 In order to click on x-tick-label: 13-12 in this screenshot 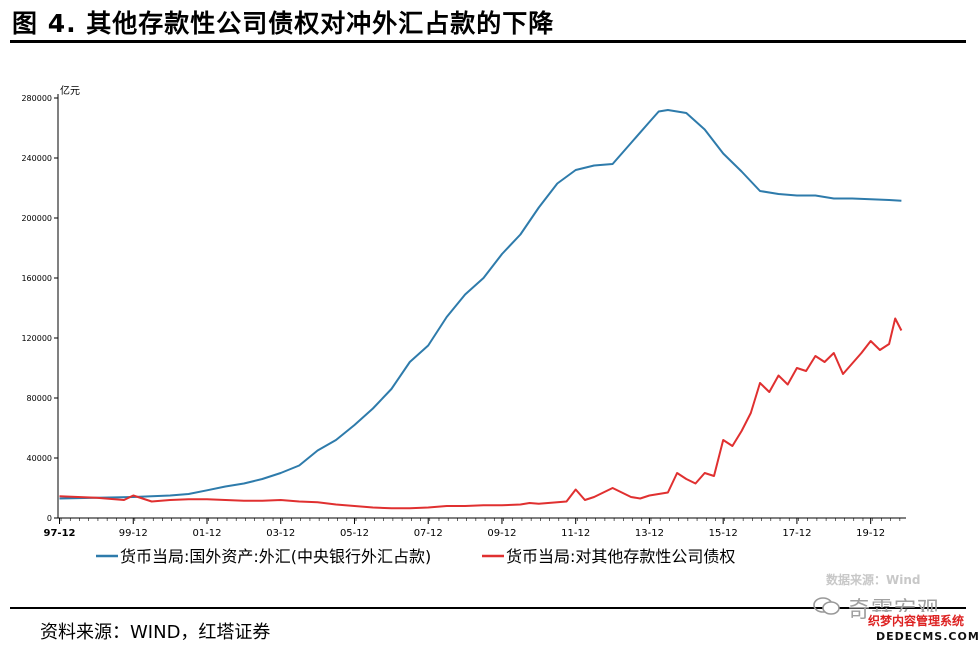, I will do `click(649, 533)`.